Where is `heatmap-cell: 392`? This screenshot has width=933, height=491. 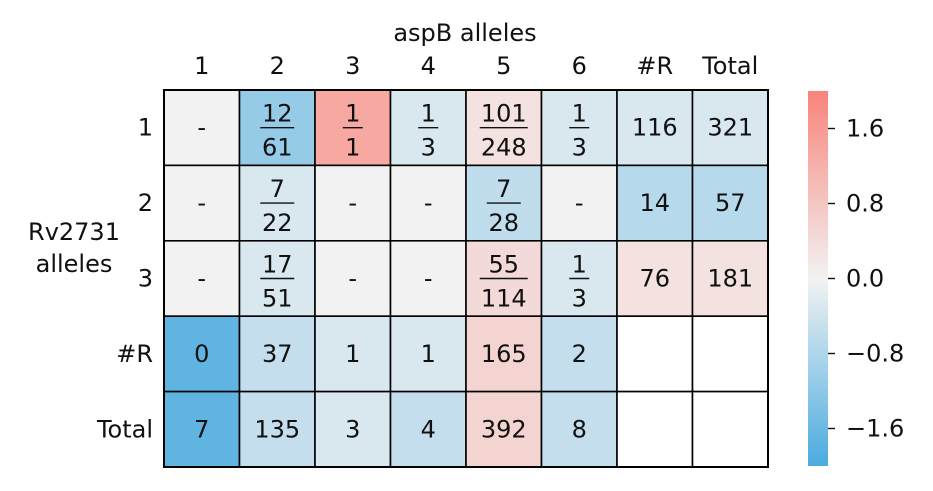 heatmap-cell: 392 is located at coordinates (504, 429).